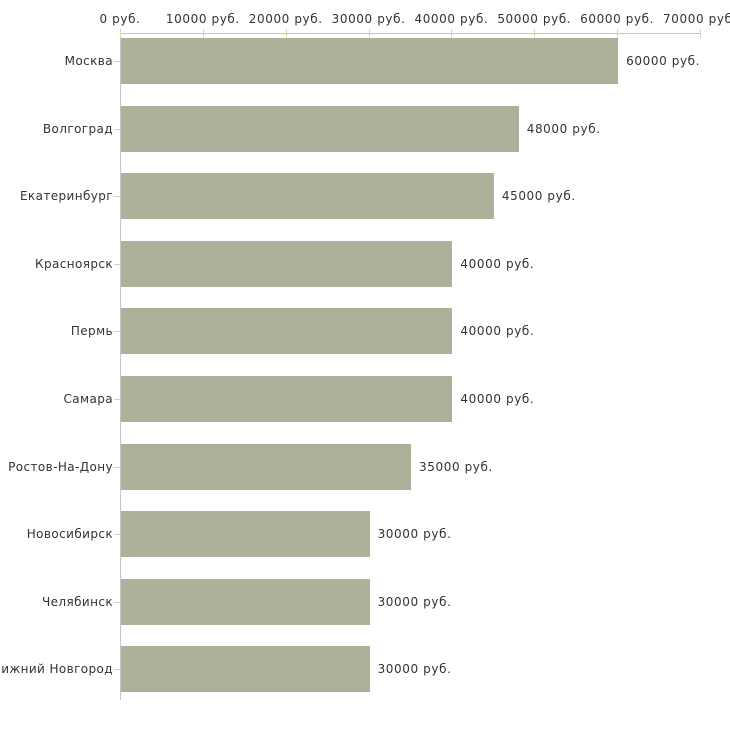 This screenshot has width=730, height=730. I want to click on x-axis-tick-label: 70000 руб., so click(696, 19).